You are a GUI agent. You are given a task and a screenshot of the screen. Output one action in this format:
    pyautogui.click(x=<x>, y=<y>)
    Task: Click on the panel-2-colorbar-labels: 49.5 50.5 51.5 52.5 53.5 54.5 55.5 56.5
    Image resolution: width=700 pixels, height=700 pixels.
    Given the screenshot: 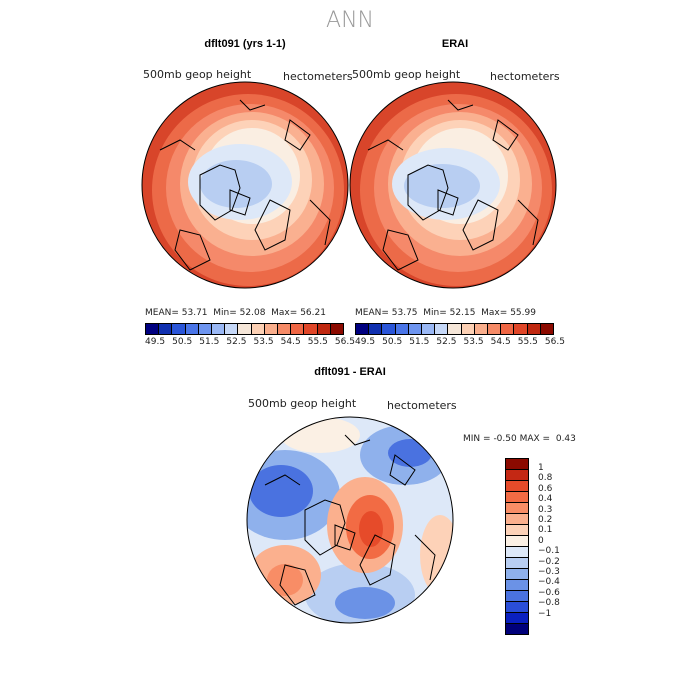 What is the action you would take?
    pyautogui.click(x=460, y=342)
    